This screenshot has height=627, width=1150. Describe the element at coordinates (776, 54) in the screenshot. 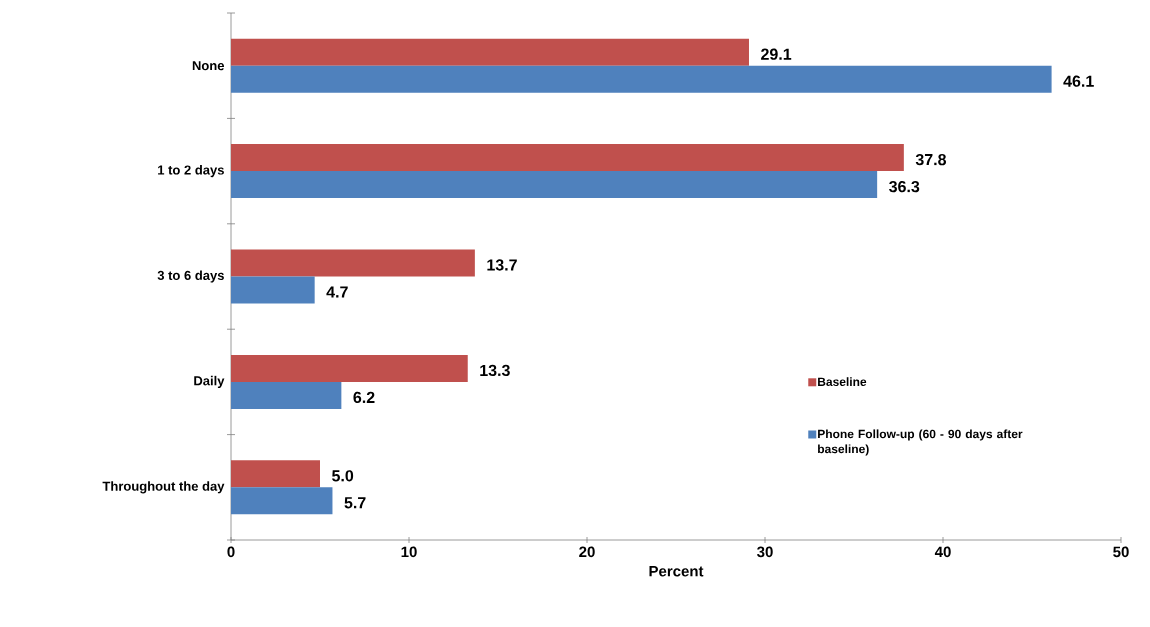

I see `data-label: 29.1` at that location.